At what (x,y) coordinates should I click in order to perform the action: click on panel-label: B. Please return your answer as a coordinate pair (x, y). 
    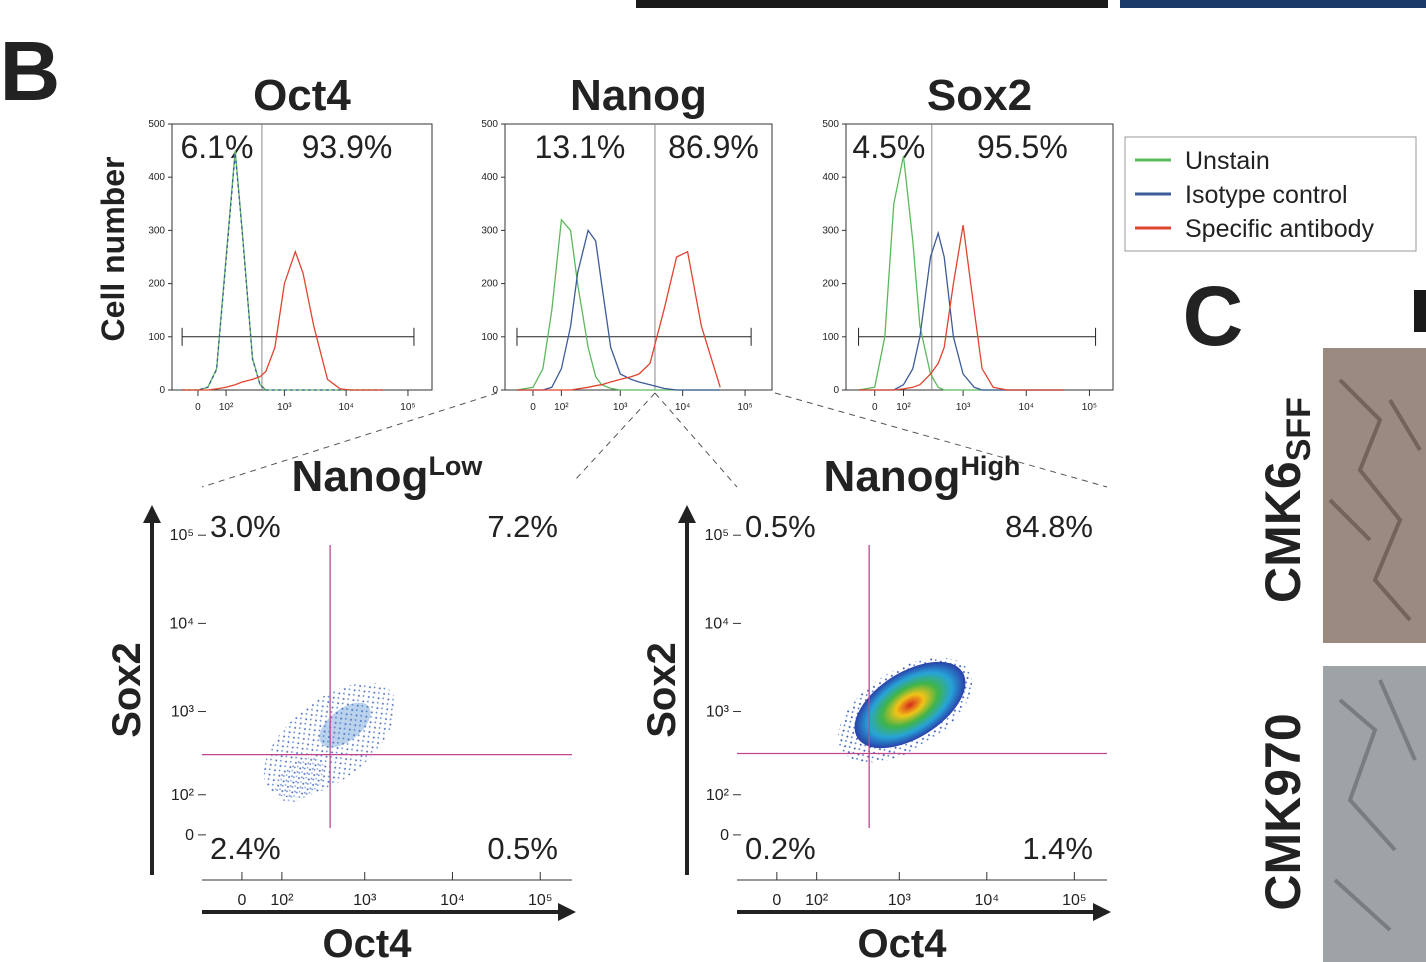
    Looking at the image, I should click on (30, 71).